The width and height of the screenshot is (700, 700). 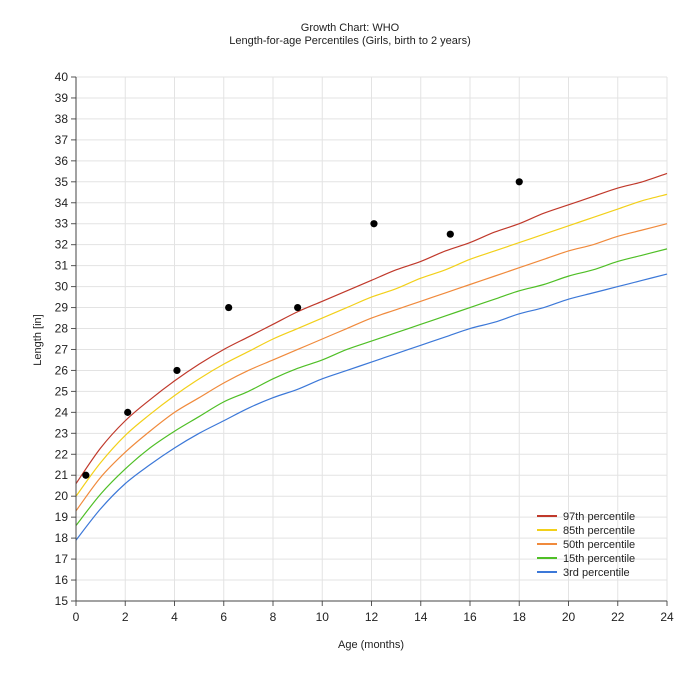 What do you see at coordinates (62, 140) in the screenshot?
I see `y-tick-label: 37` at bounding box center [62, 140].